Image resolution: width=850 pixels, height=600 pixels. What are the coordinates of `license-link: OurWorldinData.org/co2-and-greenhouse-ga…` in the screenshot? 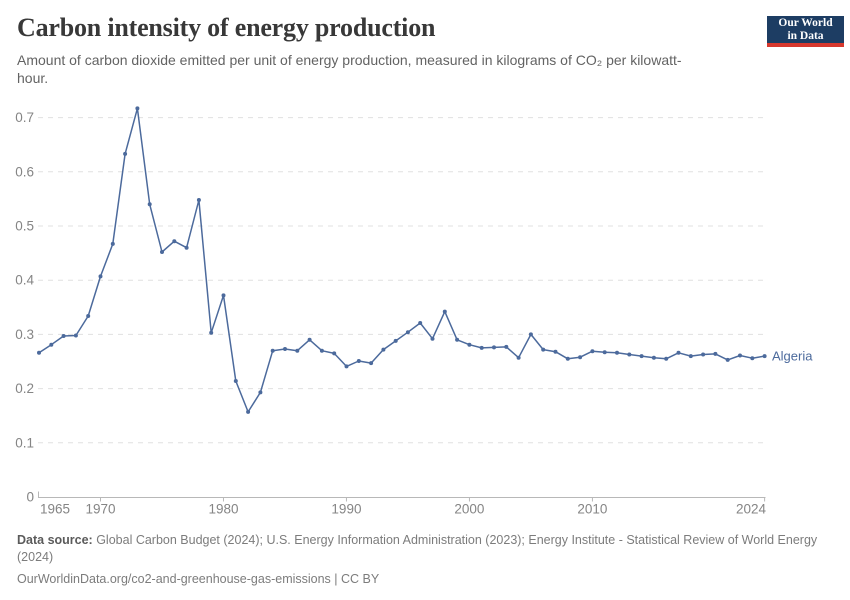 It's located at (198, 579).